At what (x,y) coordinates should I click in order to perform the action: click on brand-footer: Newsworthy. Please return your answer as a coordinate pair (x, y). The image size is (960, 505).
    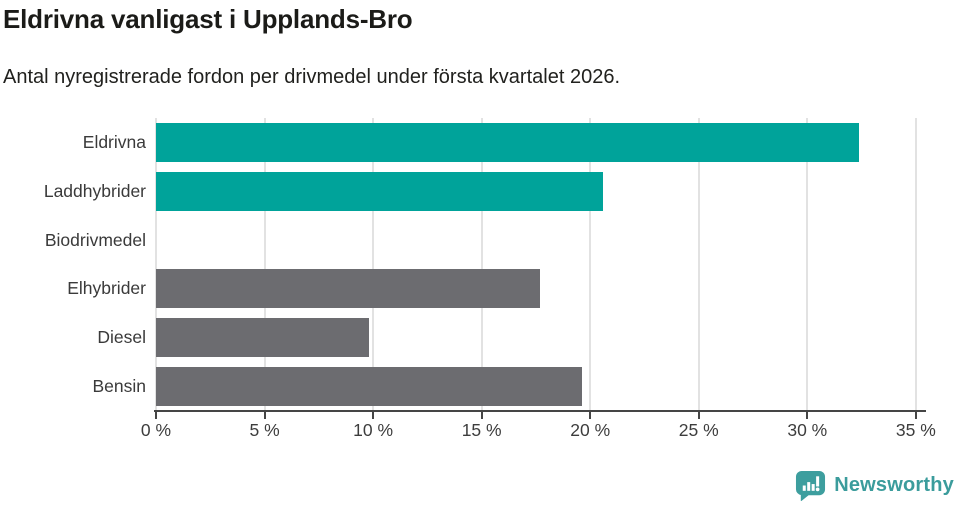
    Looking at the image, I should click on (874, 485).